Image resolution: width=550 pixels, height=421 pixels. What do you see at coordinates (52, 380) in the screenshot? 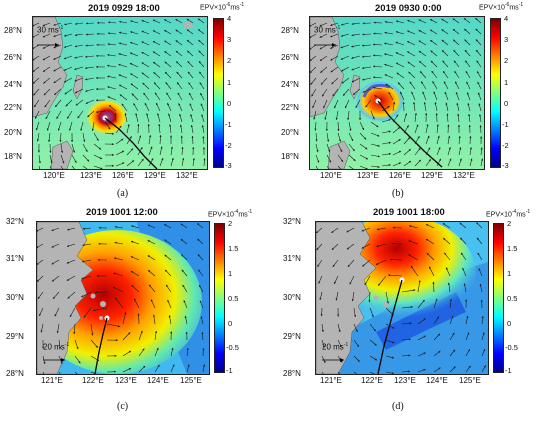
I see `lon-label: 121°E` at bounding box center [52, 380].